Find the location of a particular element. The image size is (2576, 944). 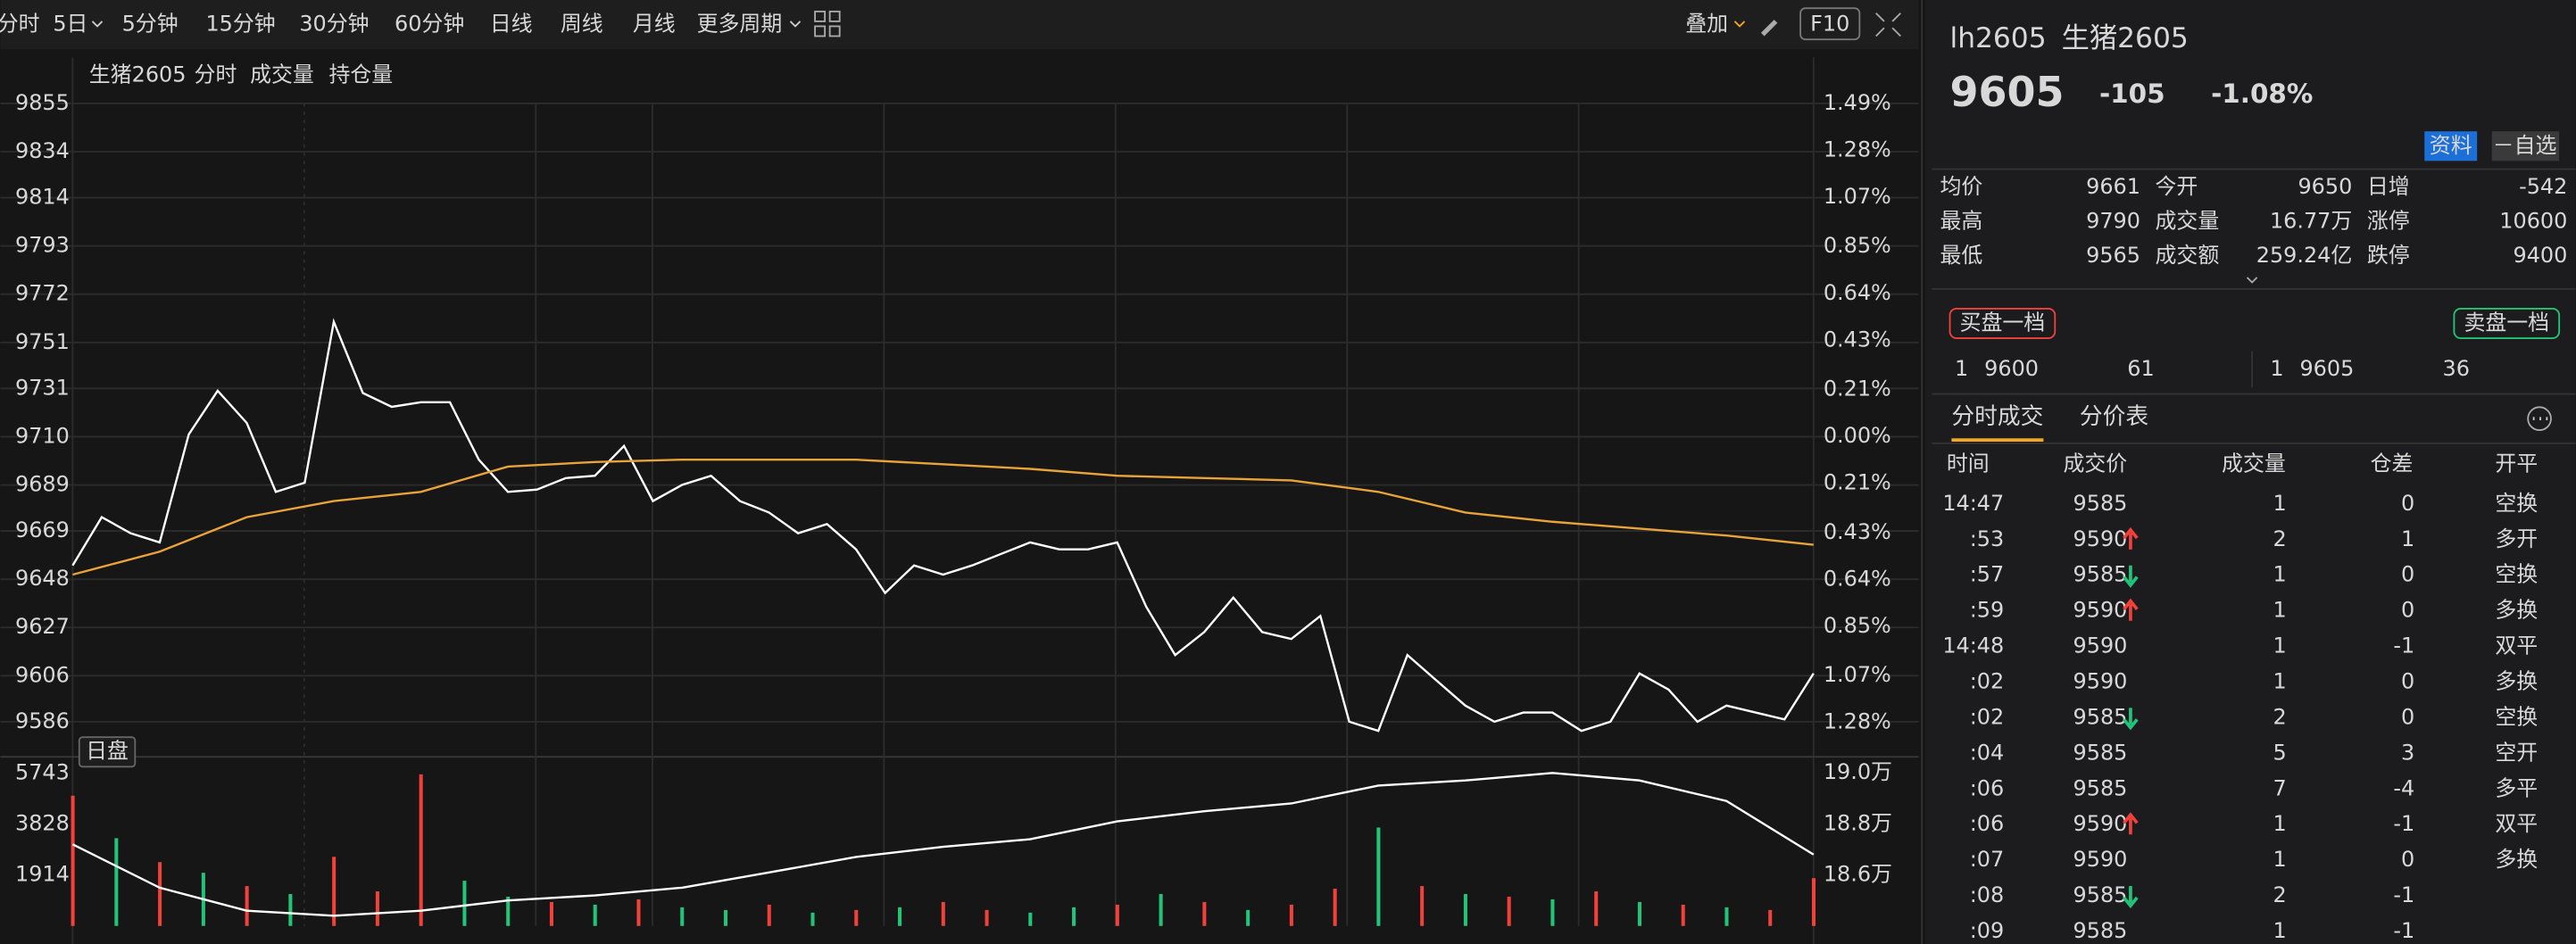

book-volume: 36 is located at coordinates (2457, 368).